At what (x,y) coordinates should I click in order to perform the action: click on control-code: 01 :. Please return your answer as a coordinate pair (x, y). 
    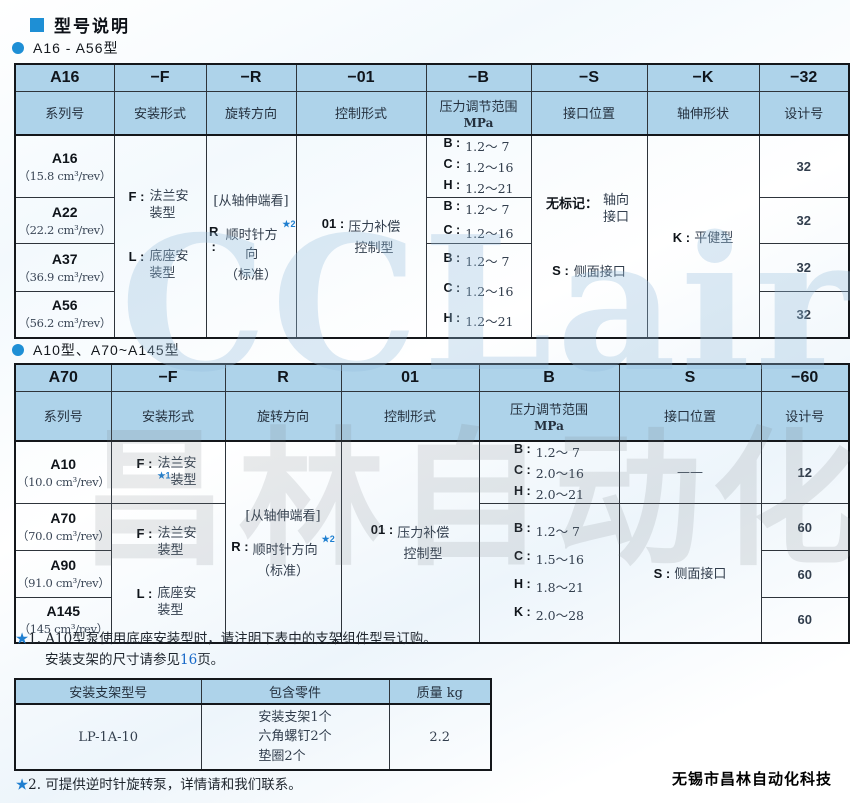
    Looking at the image, I should click on (333, 224).